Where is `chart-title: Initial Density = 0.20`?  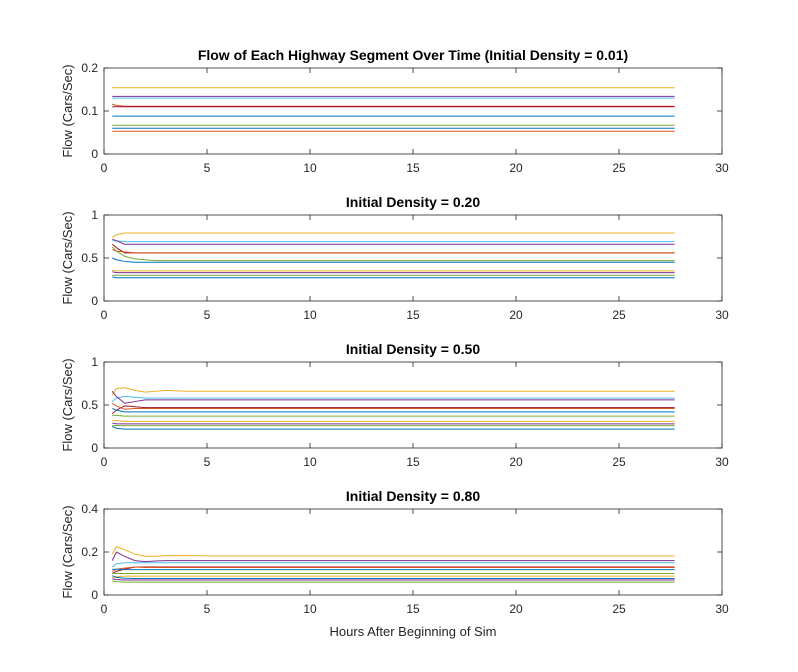
chart-title: Initial Density = 0.20 is located at coordinates (413, 202).